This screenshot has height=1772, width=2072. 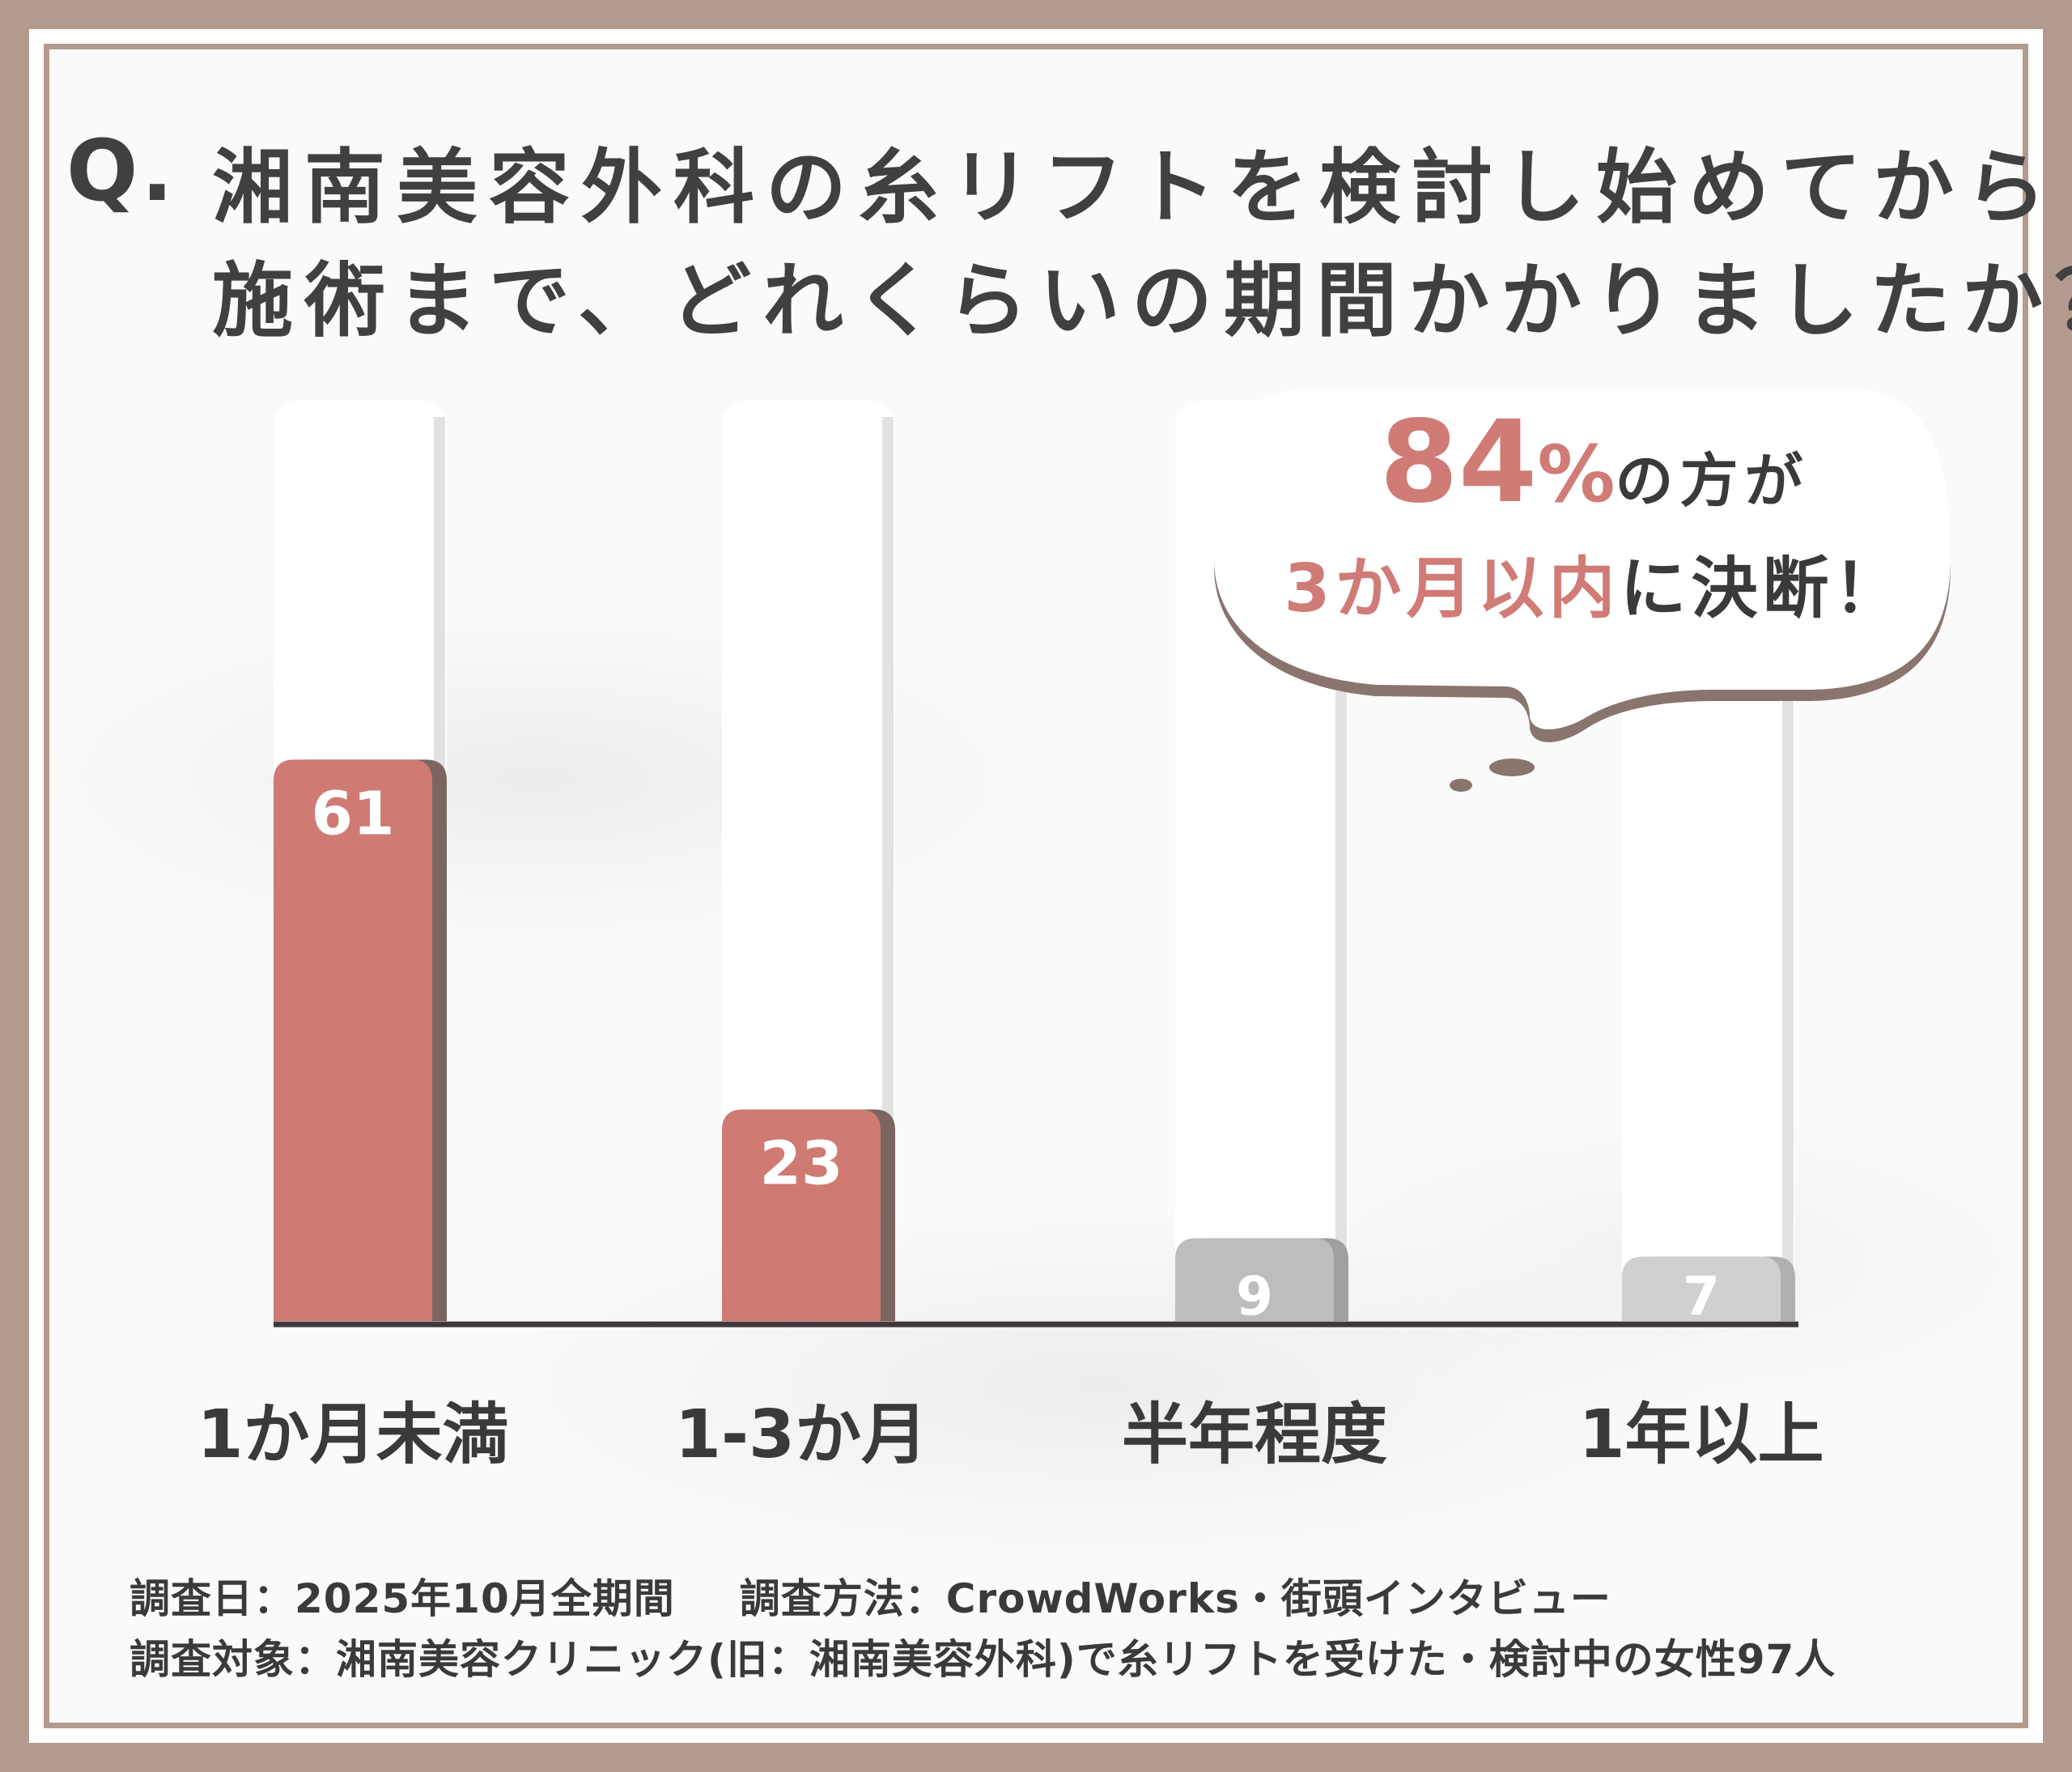 I want to click on callout-line-1: 84%の方が, so click(x=1594, y=463).